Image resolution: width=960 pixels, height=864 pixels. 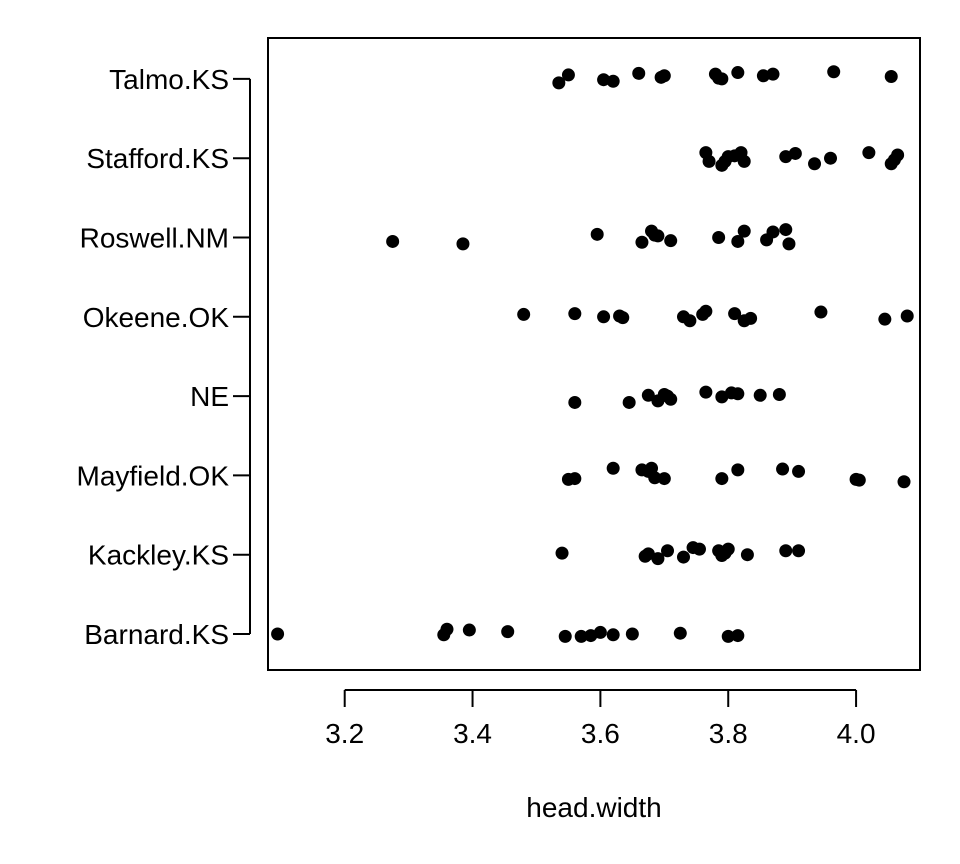 What do you see at coordinates (472, 733) in the screenshot?
I see `x-tick-label: 3.4` at bounding box center [472, 733].